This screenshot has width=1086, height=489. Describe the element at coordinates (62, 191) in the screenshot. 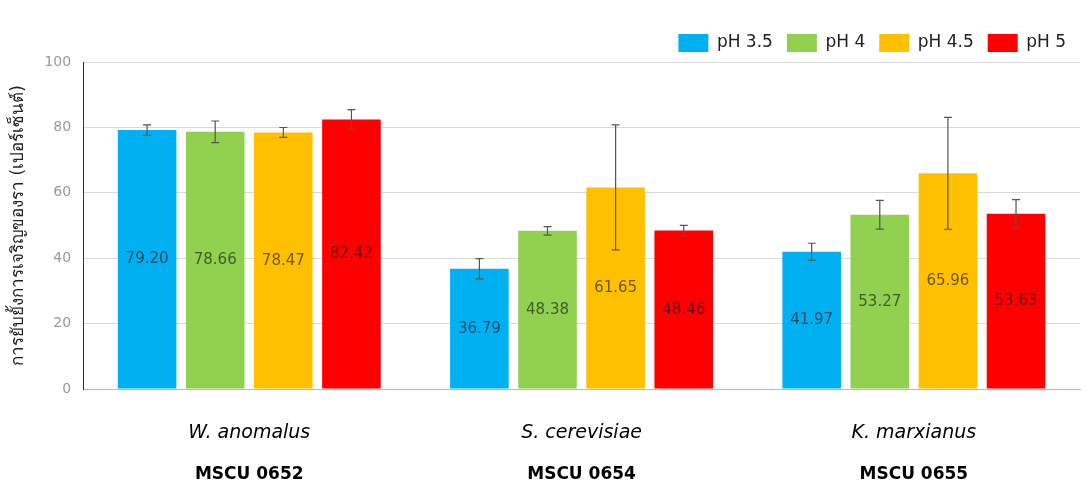

I see `y-tick-label: 60` at that location.